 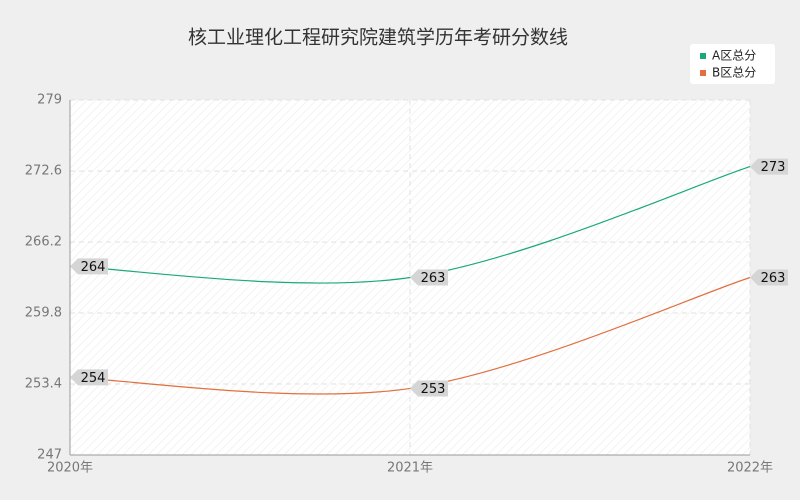 I want to click on legend-label: A区总分, so click(x=734, y=56).